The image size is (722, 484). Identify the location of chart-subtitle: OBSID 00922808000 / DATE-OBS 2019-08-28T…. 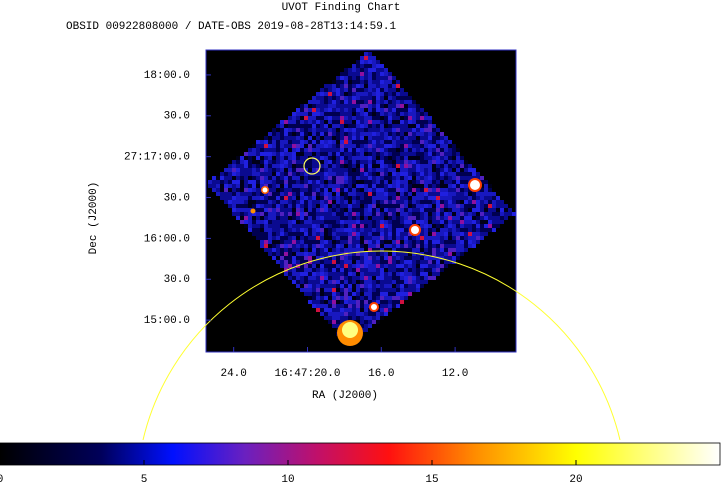
(231, 27).